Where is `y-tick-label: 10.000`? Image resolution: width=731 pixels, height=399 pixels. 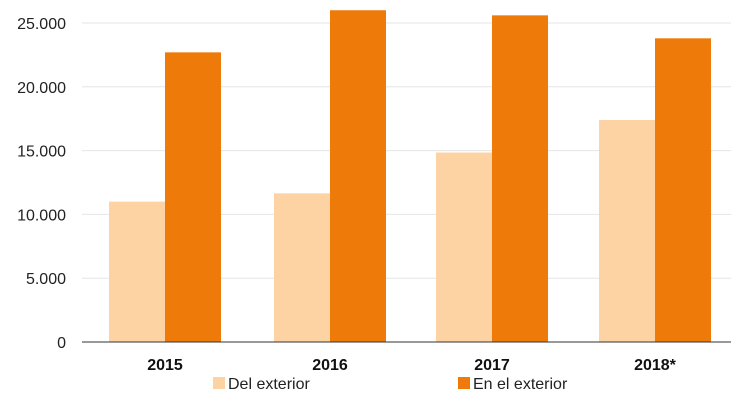
y-tick-label: 10.000 is located at coordinates (41, 215).